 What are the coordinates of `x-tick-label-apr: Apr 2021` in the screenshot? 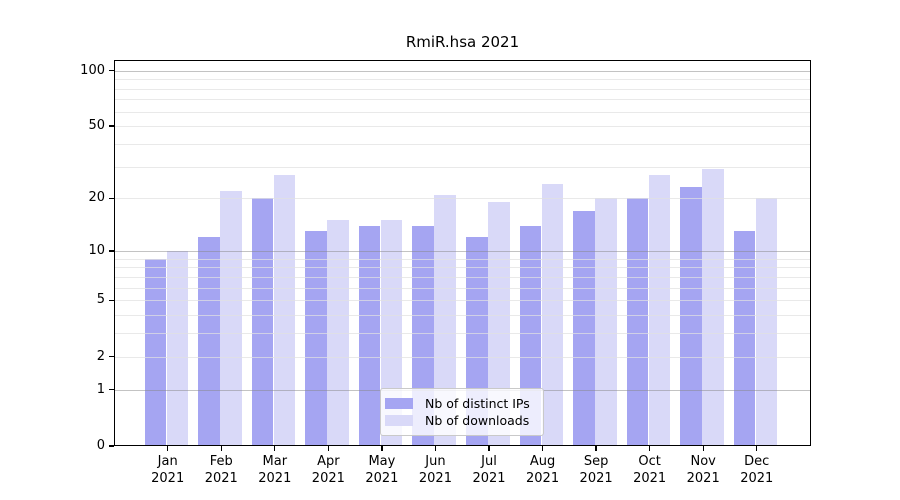 It's located at (328, 470).